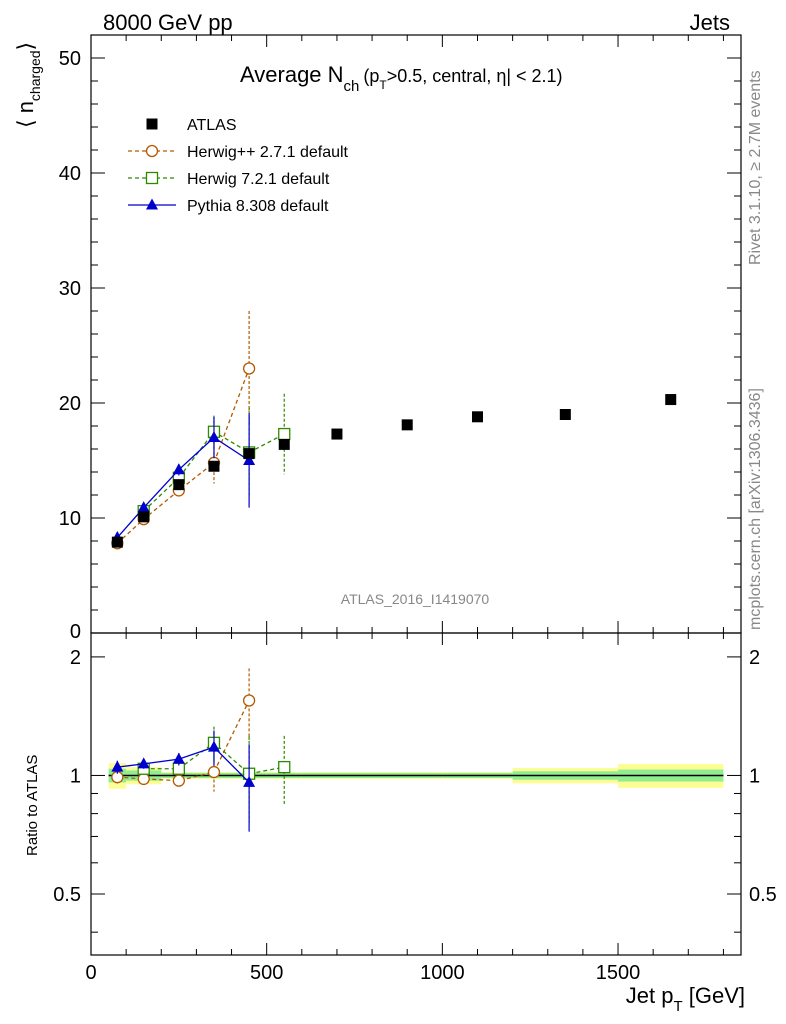 Image resolution: width=786 pixels, height=1024 pixels. I want to click on process-label: Jets, so click(710, 22).